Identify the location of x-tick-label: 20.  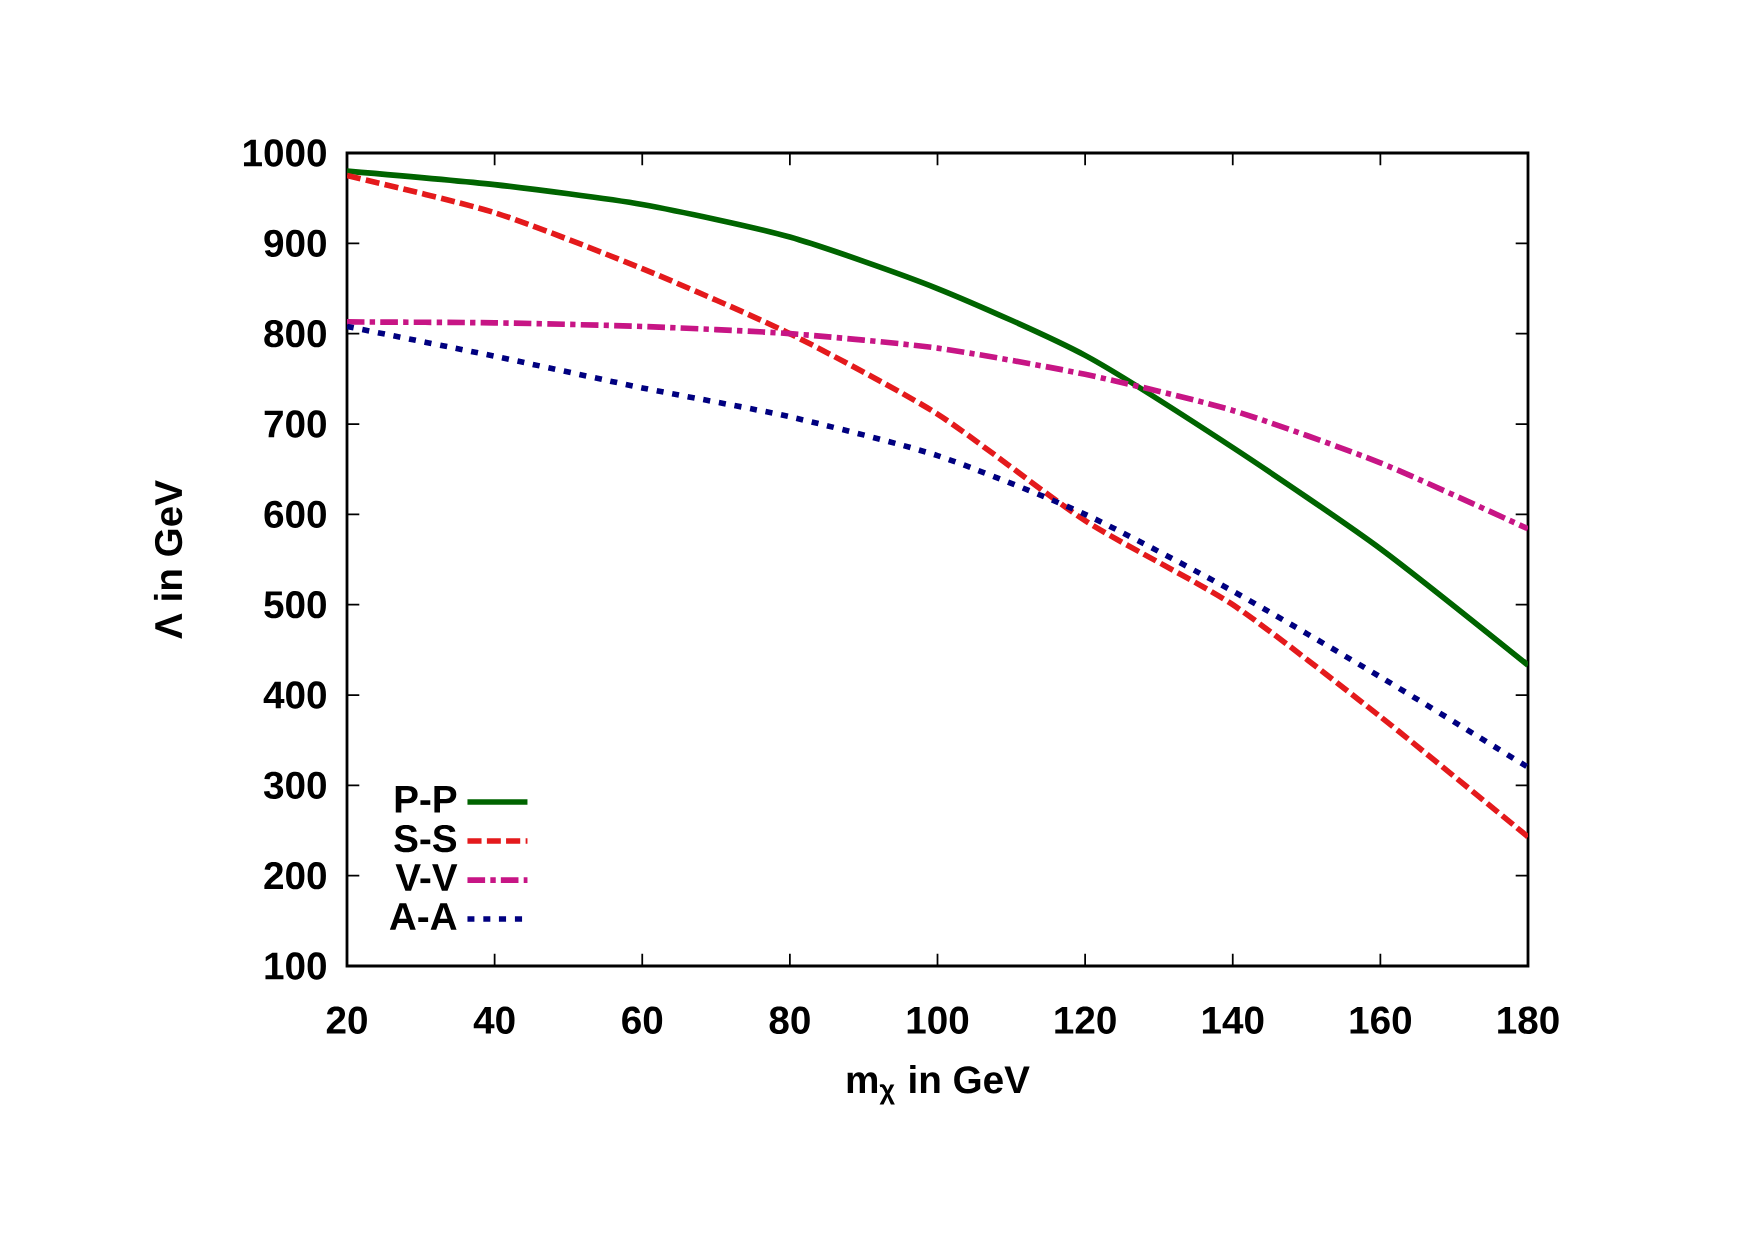
(346, 1020).